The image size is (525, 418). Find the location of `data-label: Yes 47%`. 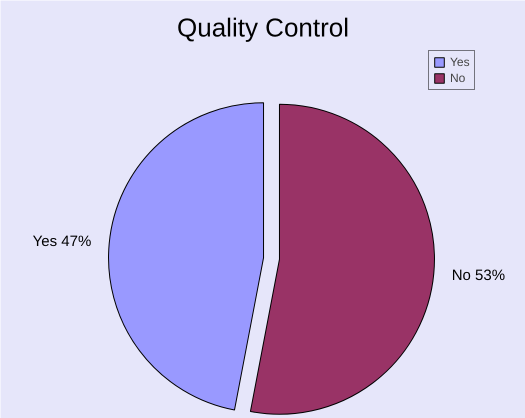

data-label: Yes 47% is located at coordinates (62, 241).